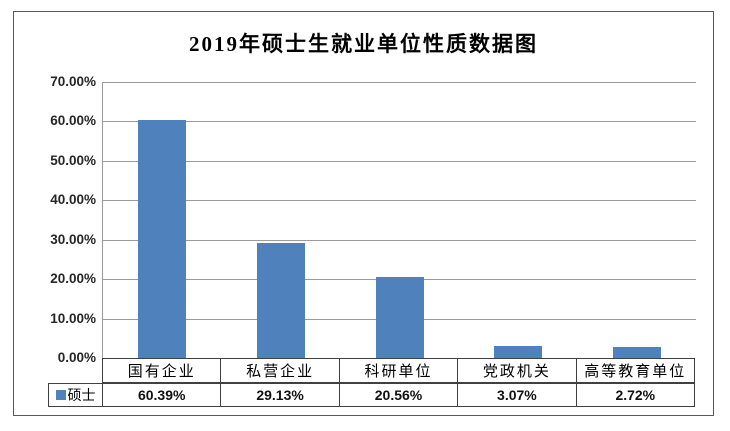  Describe the element at coordinates (280, 395) in the screenshot. I see `value-cell: 29.13%` at that location.